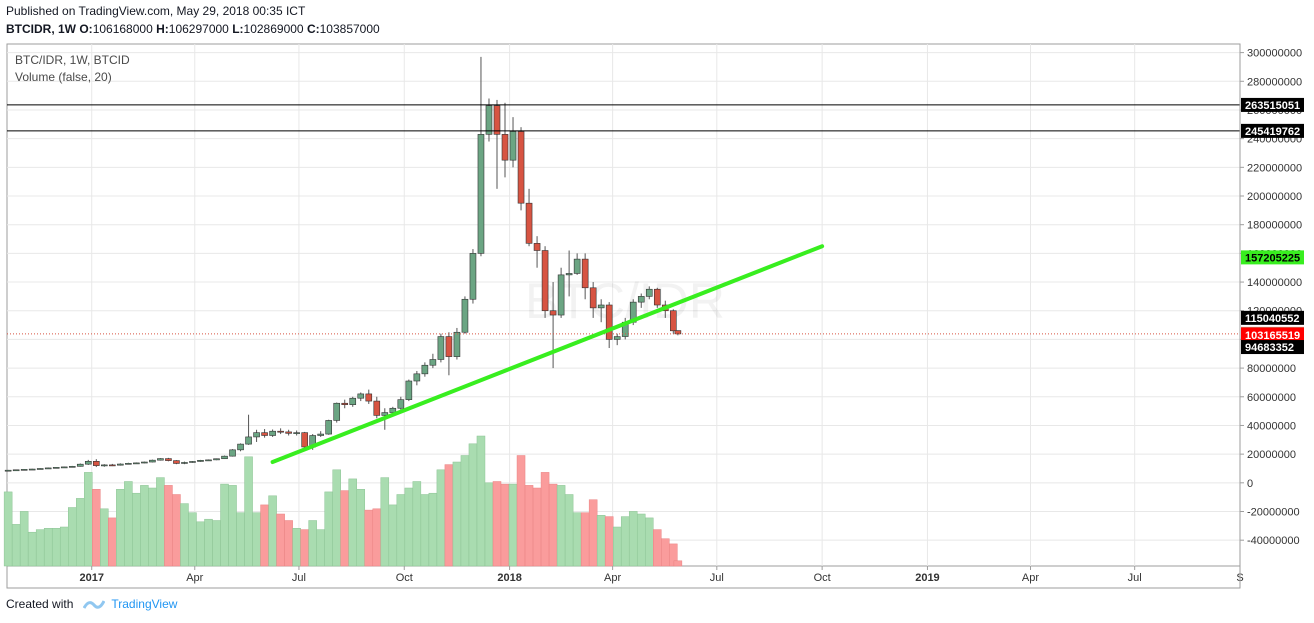  What do you see at coordinates (273, 29) in the screenshot?
I see `low-value: 102869000` at bounding box center [273, 29].